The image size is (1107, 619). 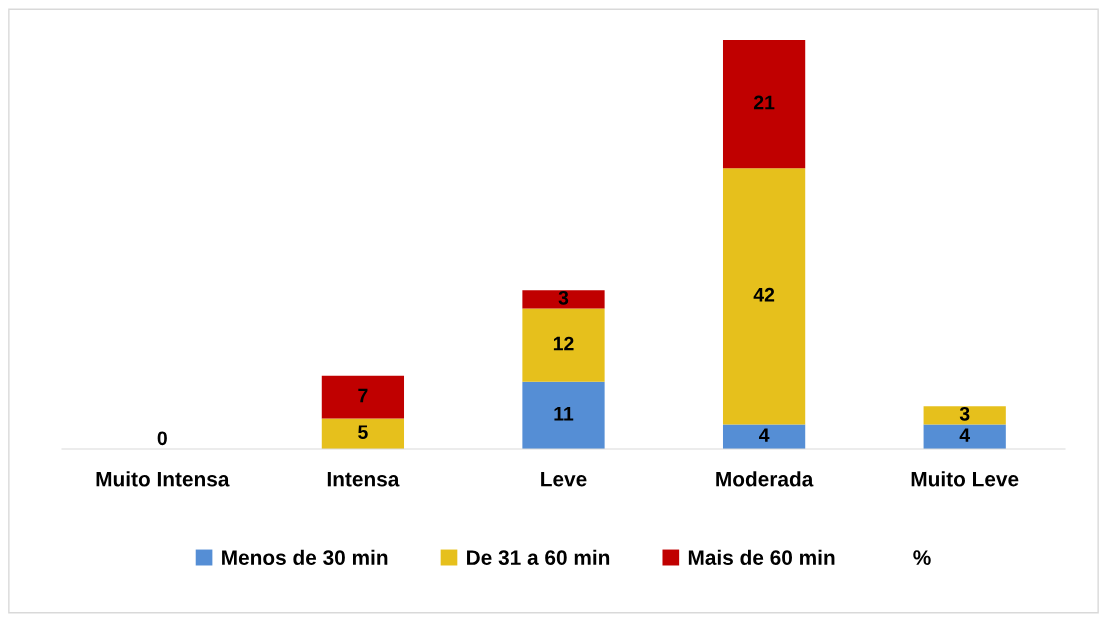 I want to click on data-label: 11, so click(x=564, y=414).